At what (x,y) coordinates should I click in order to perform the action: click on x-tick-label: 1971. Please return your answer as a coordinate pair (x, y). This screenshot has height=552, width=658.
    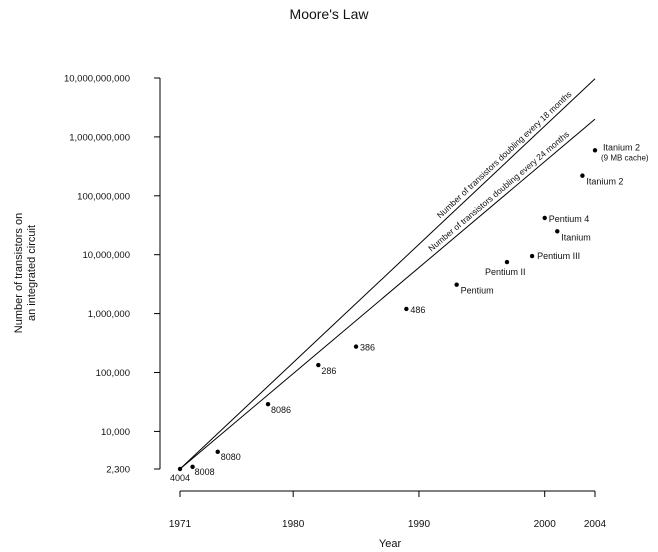
    Looking at the image, I should click on (180, 524).